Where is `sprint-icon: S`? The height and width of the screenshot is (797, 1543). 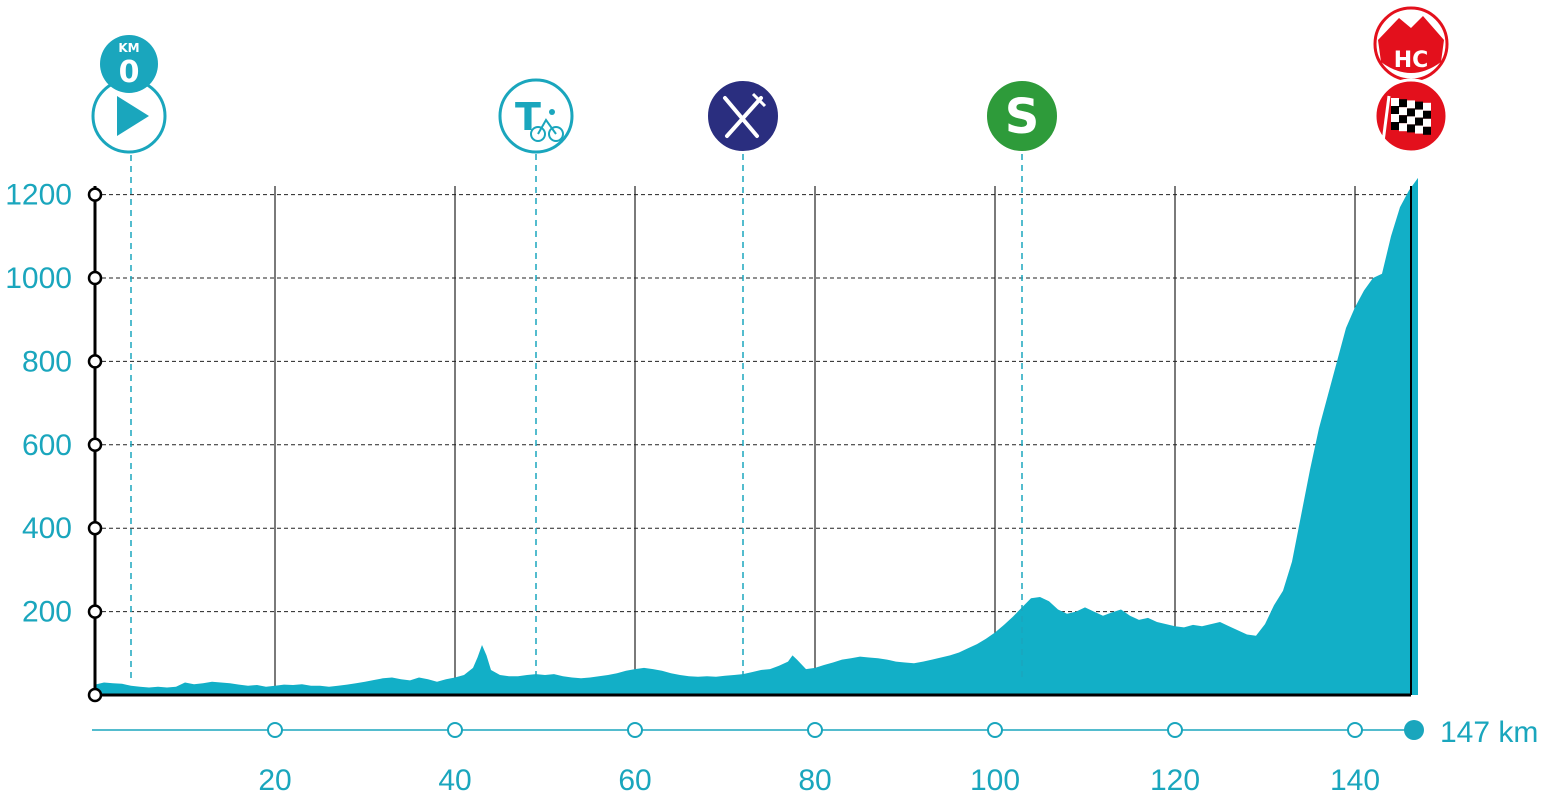
sprint-icon: S is located at coordinates (1022, 117).